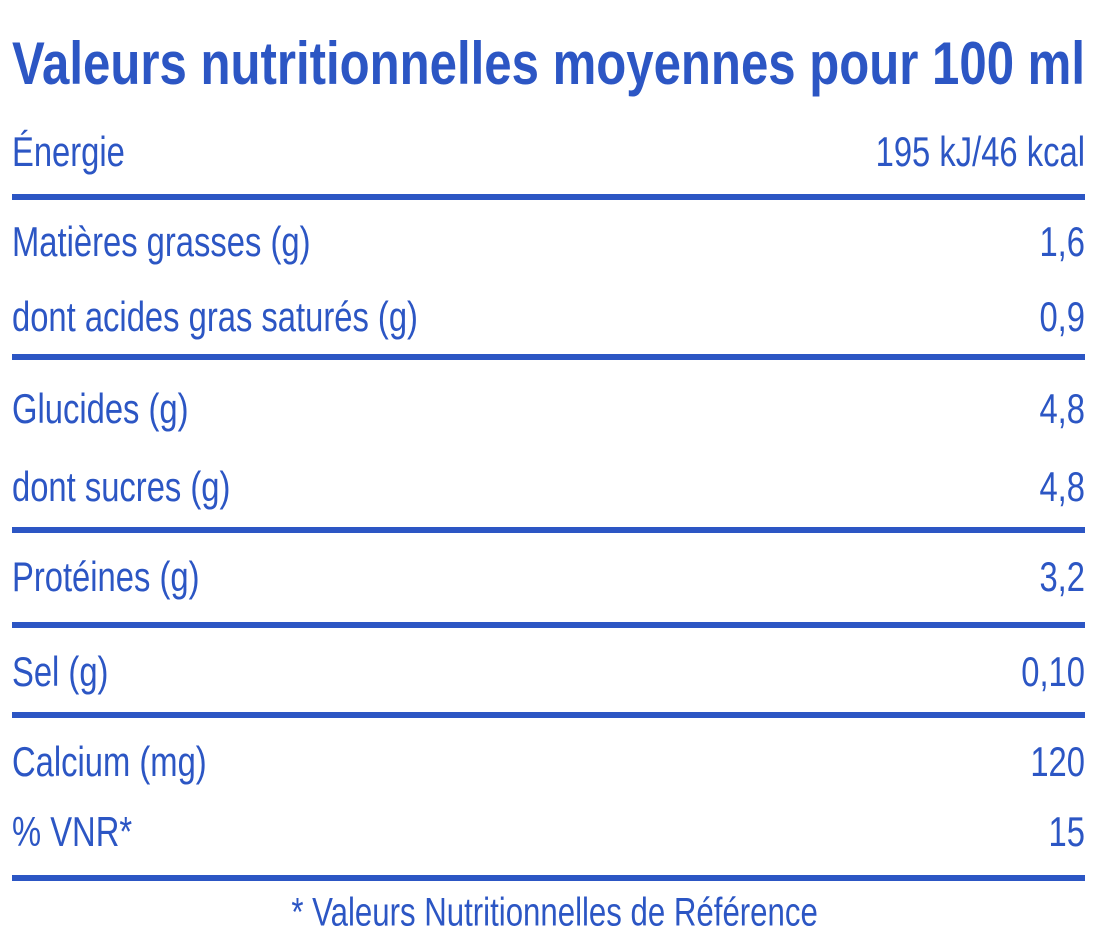 This screenshot has height=948, width=1111. I want to click on row-value: 1,6, so click(1062, 241).